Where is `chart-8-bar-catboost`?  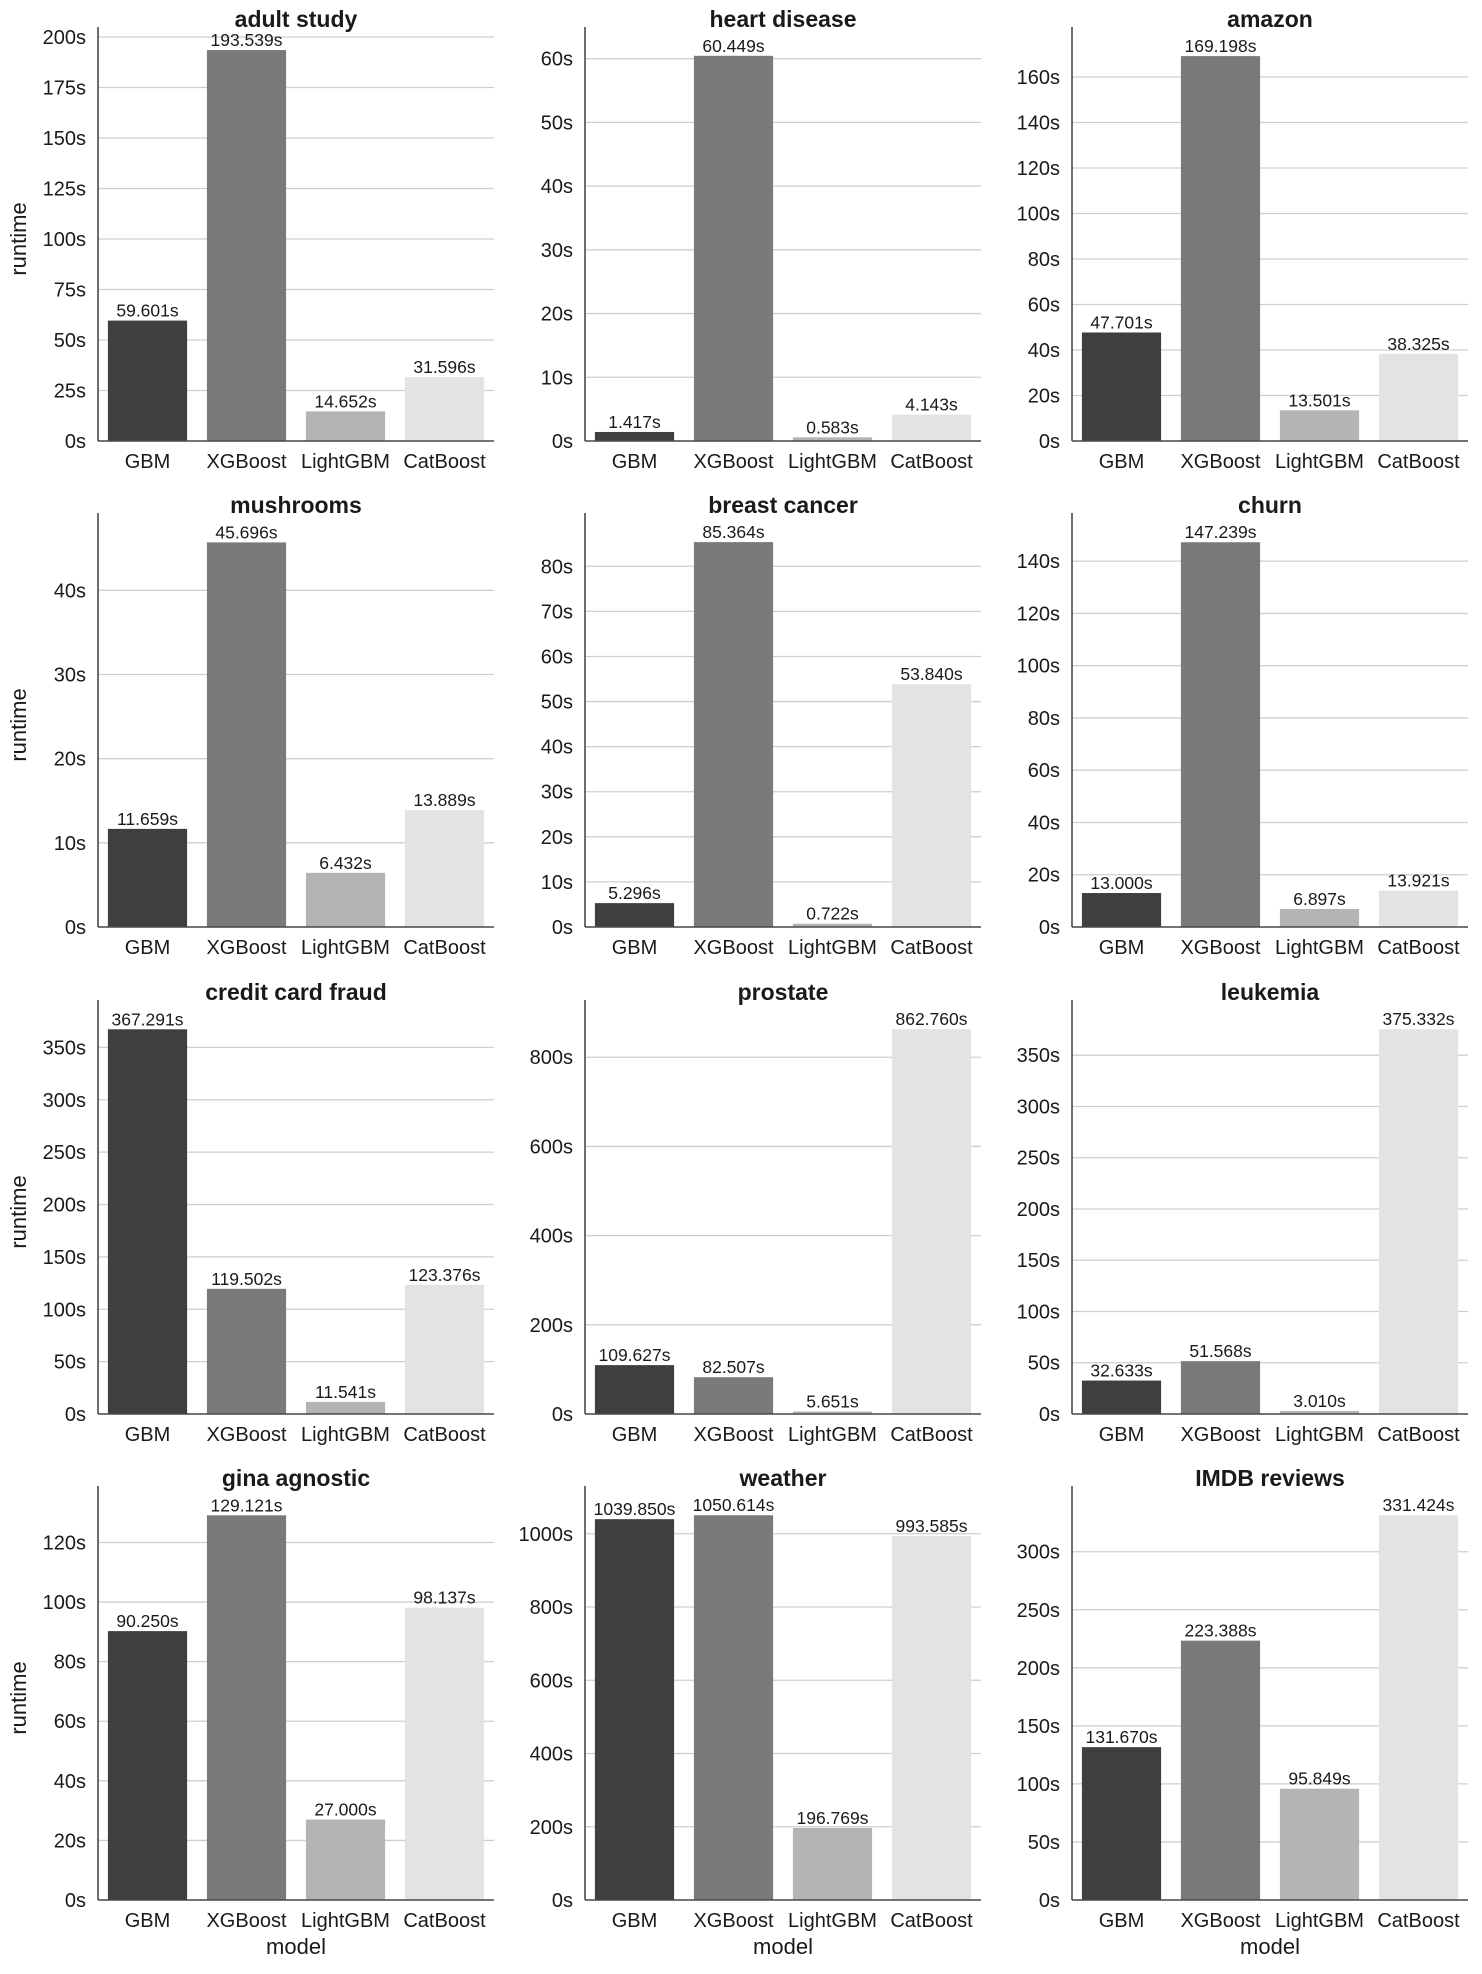
chart-8-bar-catboost is located at coordinates (1418, 1221).